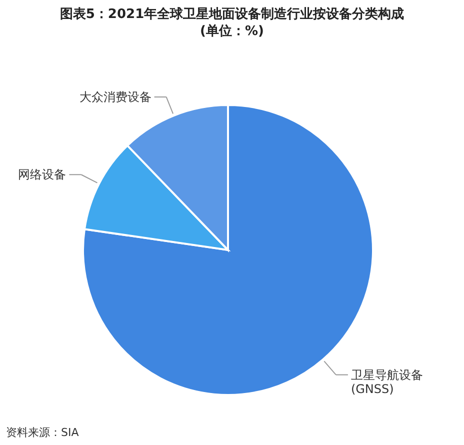  Describe the element at coordinates (115, 97) in the screenshot. I see `slice-label: 大众消费设备` at that location.